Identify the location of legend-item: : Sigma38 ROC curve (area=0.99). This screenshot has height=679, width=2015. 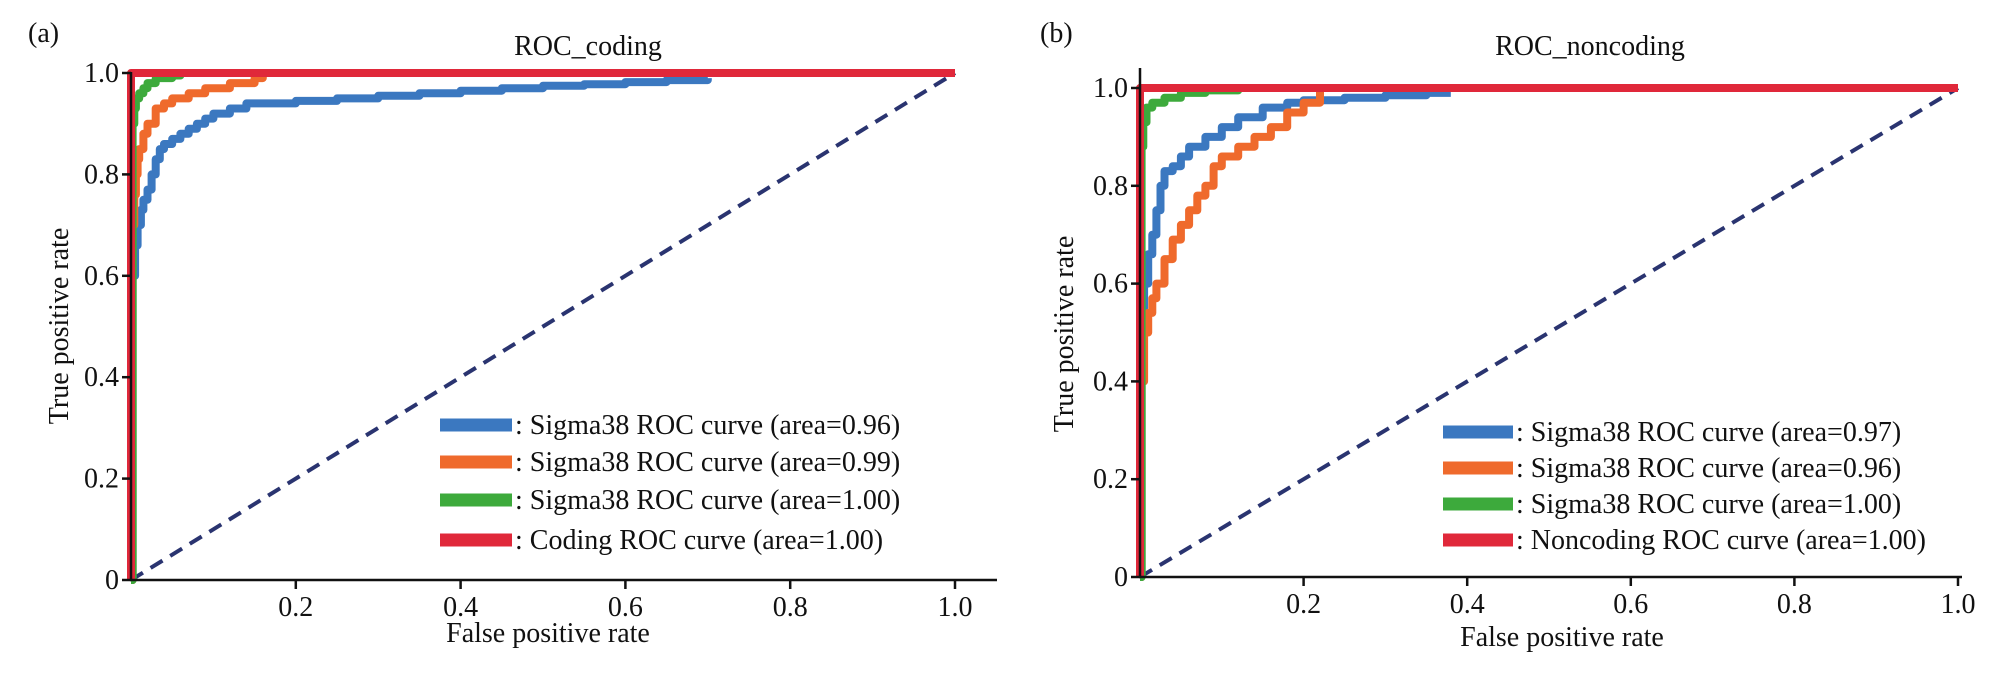
(670, 462).